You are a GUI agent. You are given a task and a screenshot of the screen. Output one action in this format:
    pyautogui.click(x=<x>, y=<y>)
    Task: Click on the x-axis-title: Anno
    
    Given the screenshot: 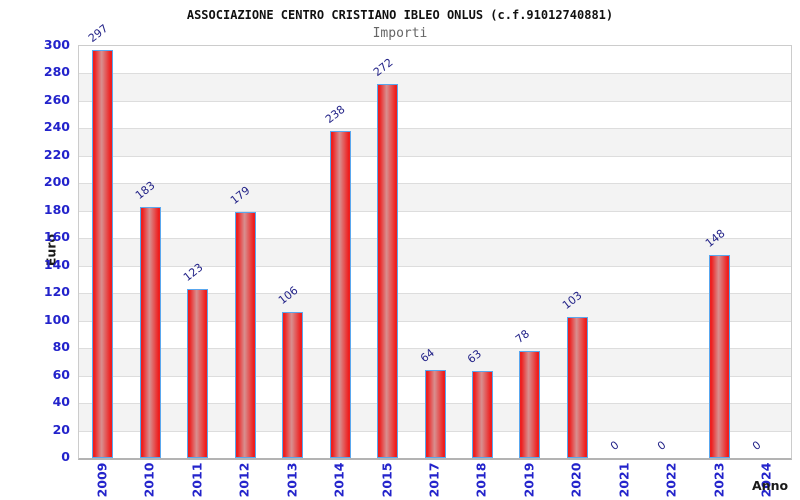 What is the action you would take?
    pyautogui.click(x=770, y=485)
    